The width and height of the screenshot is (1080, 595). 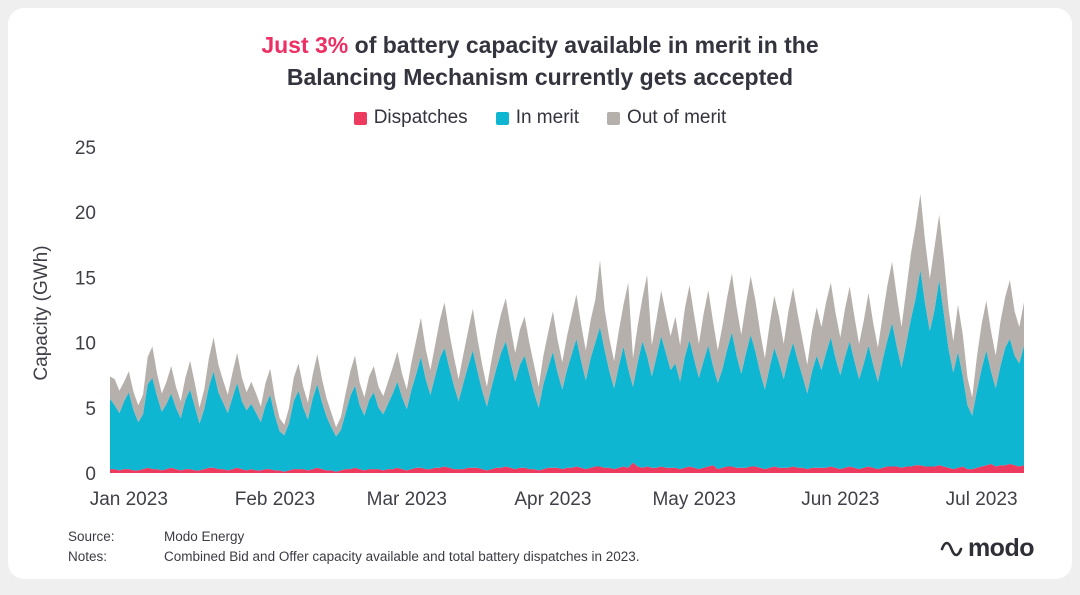 I want to click on x-tick-label: May 2023, so click(x=693, y=499).